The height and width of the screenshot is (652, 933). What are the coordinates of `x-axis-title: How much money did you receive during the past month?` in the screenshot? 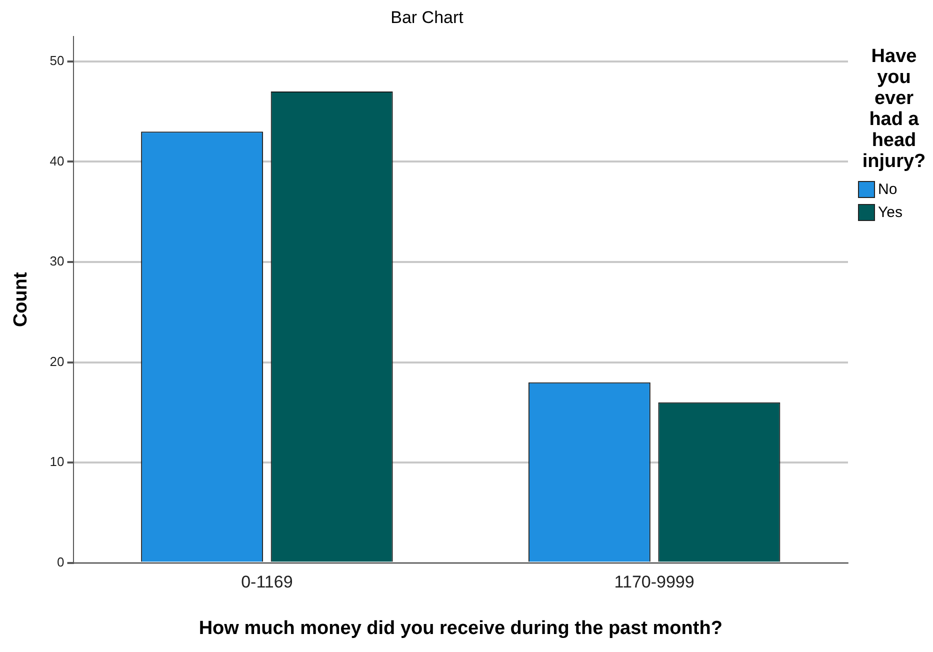 It's located at (460, 628).